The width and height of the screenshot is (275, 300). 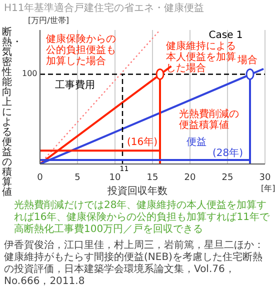 What do you see at coordinates (247, 60) in the screenshot?
I see `annotation: 場合` at bounding box center [247, 60].